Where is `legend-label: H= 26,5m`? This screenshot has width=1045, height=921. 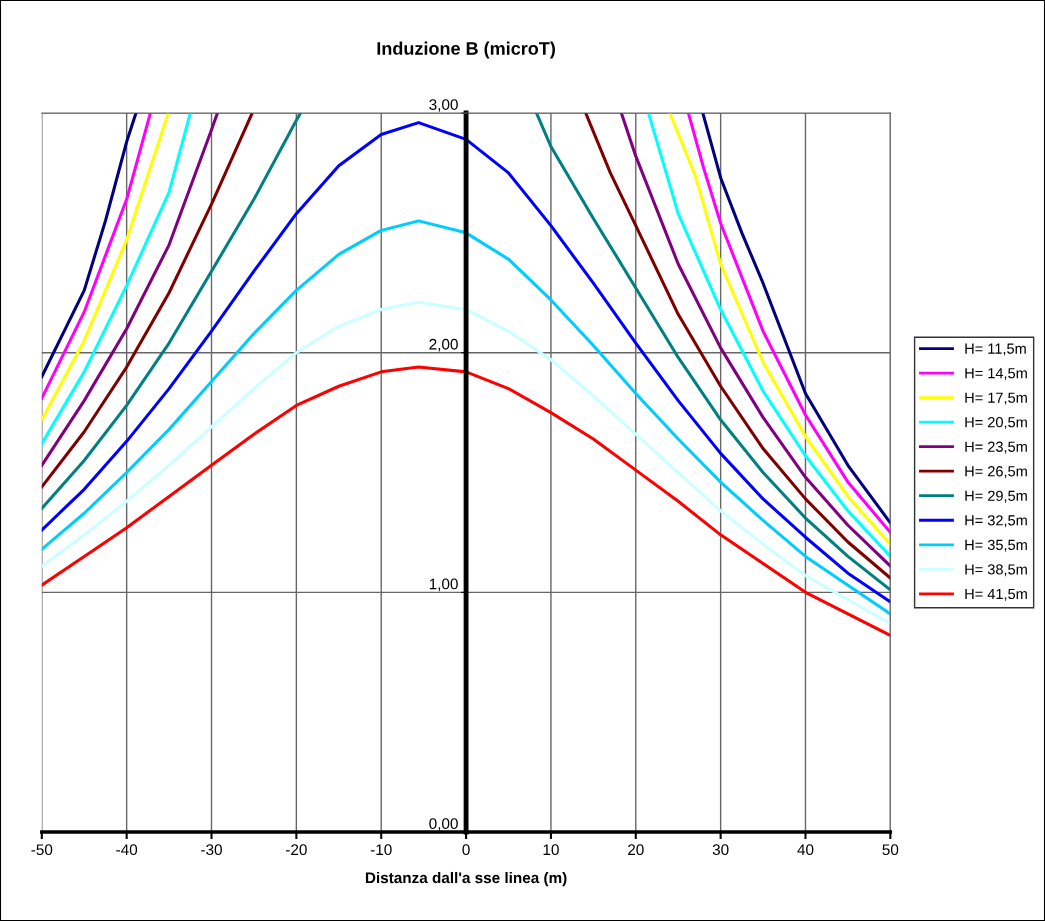 legend-label: H= 26,5m is located at coordinates (996, 472).